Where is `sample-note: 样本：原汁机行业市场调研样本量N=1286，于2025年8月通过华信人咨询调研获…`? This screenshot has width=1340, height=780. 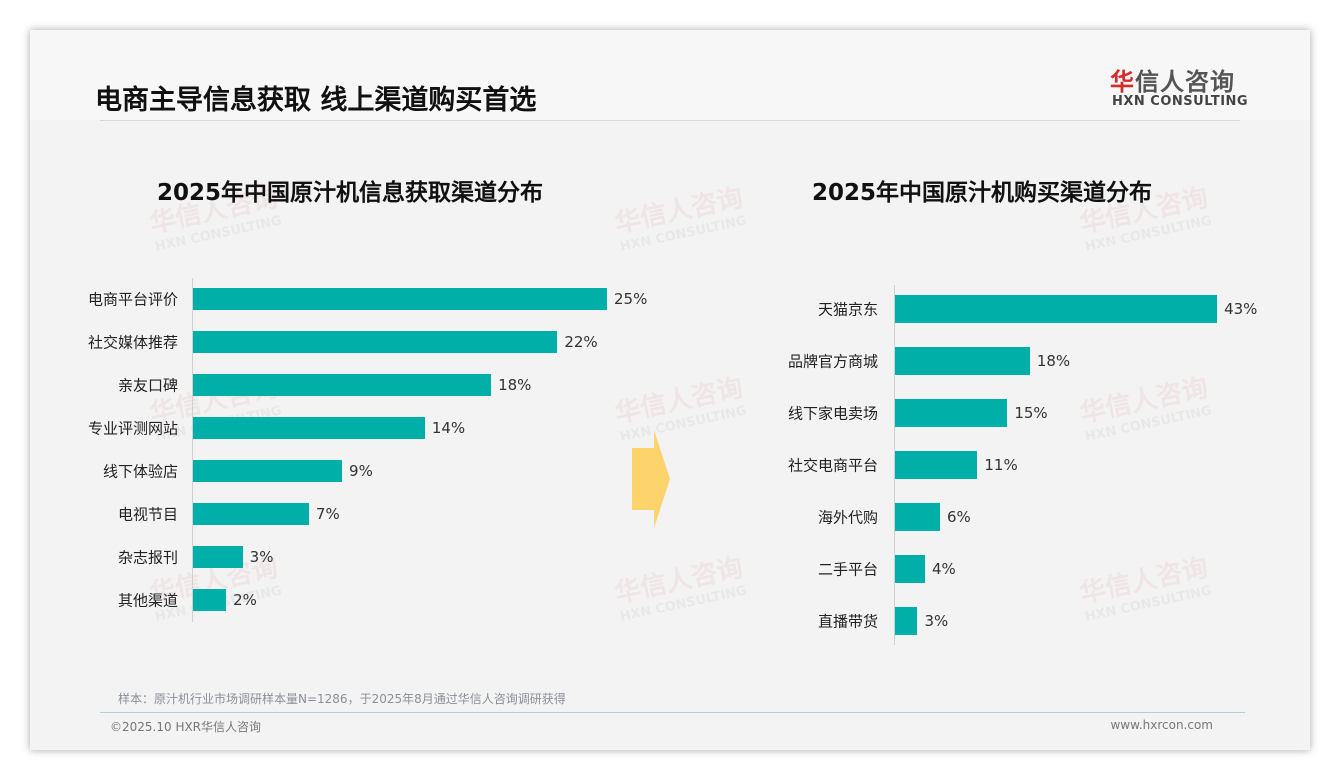
sample-note: 样本：原汁机行业市场调研样本量N=1286，于2025年8月通过华信人咨询调研获… is located at coordinates (342, 699).